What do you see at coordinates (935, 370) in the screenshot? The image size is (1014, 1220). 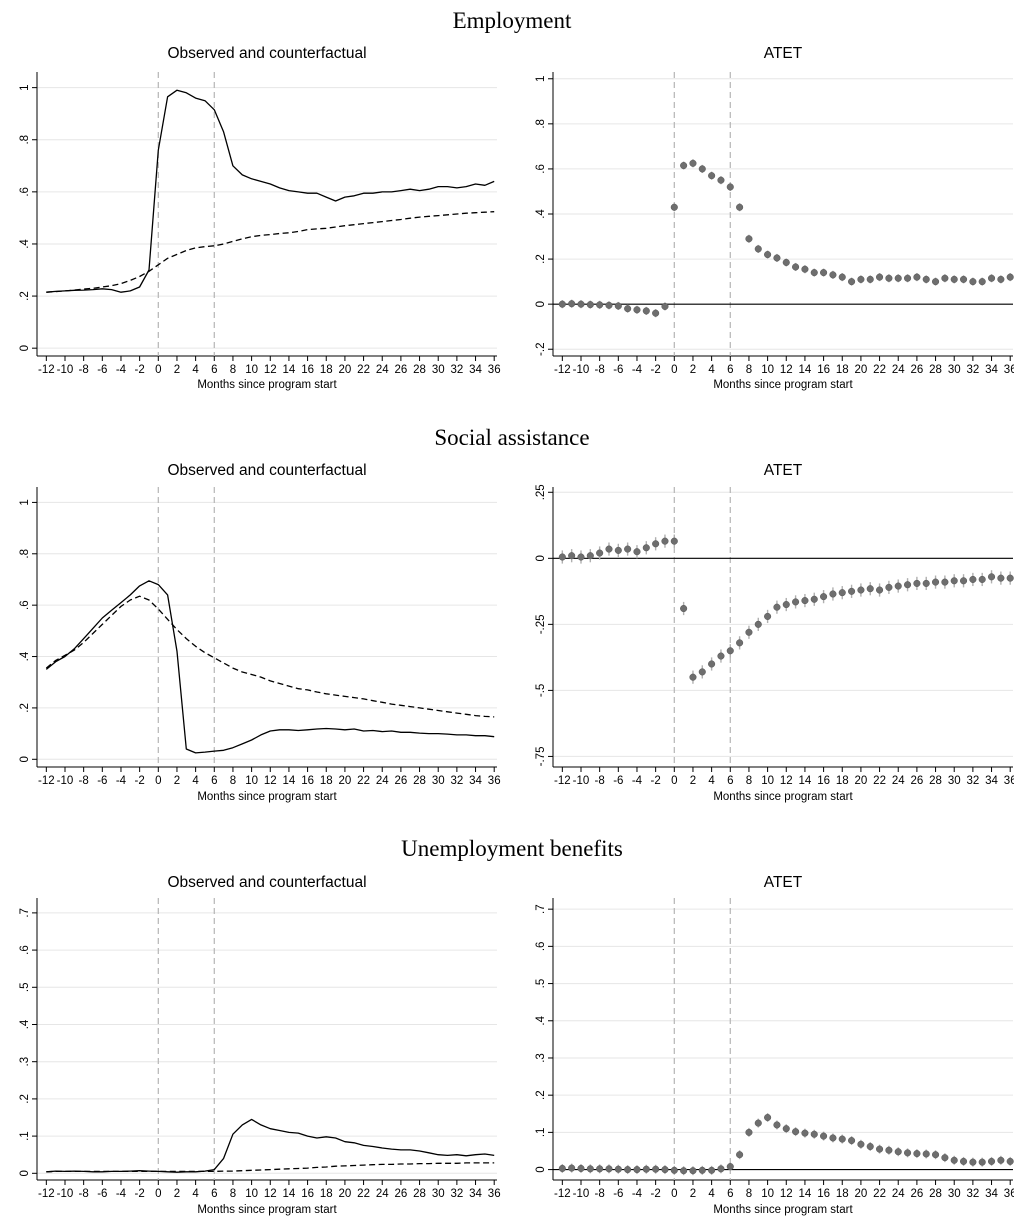 I see `chart-2-x-tick-label: 28` at bounding box center [935, 370].